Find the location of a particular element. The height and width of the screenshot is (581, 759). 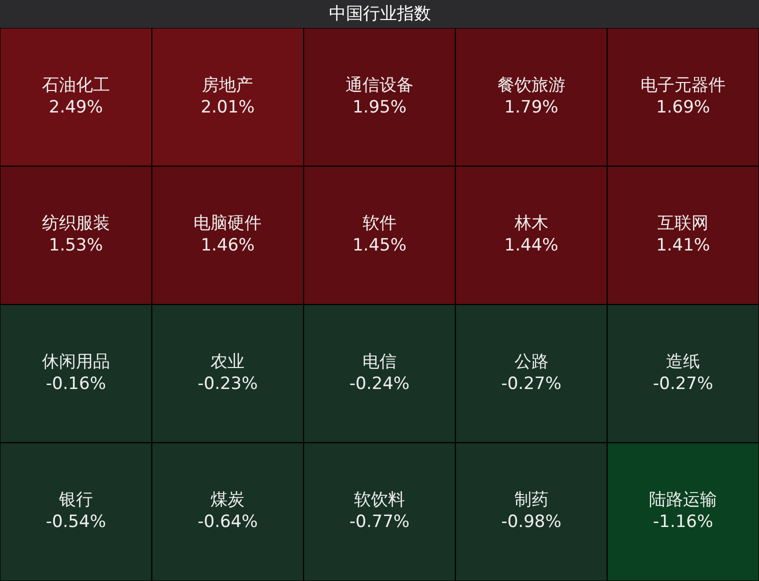

data-label: -0.77% is located at coordinates (379, 522).